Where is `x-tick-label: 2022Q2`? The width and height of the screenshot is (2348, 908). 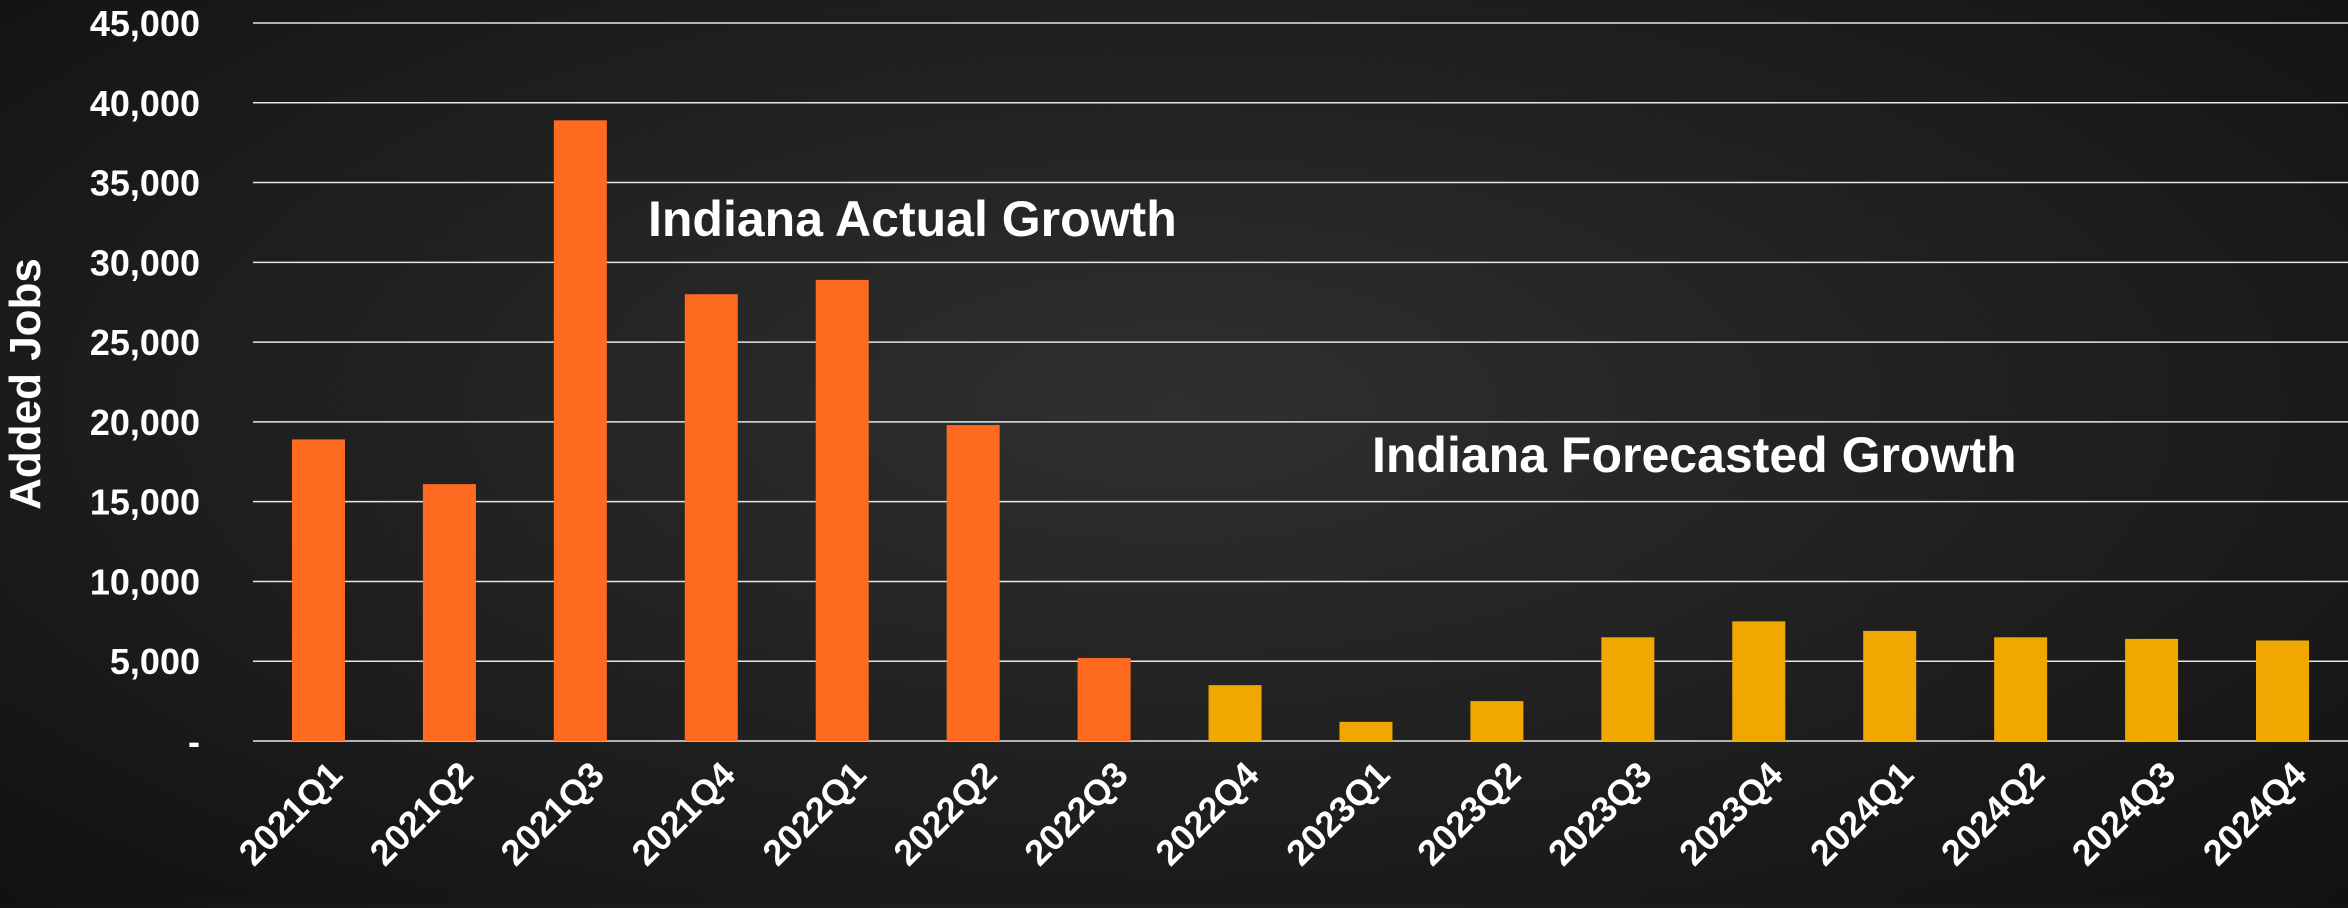
x-tick-label: 2022Q2 is located at coordinates (945, 814).